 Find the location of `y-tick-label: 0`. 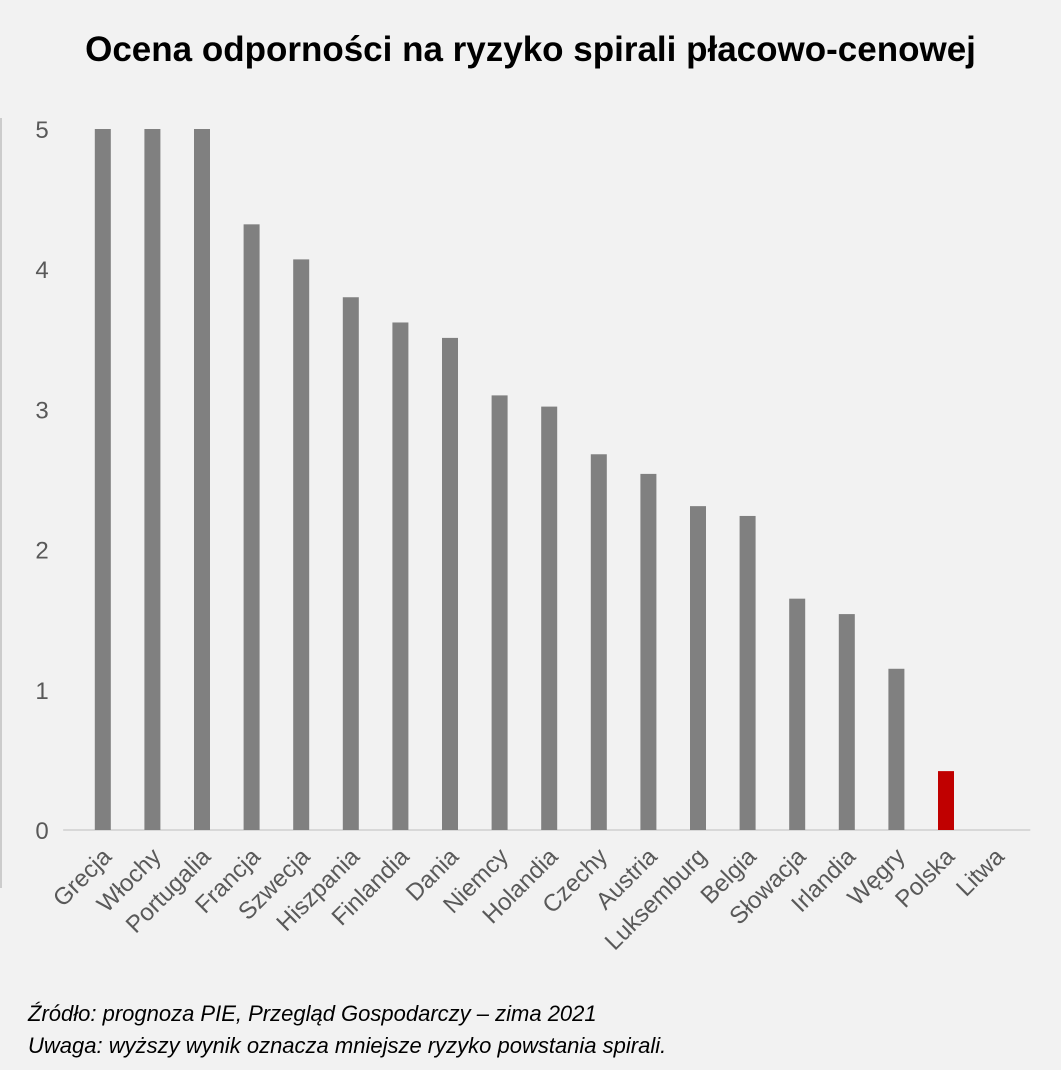

y-tick-label: 0 is located at coordinates (41, 831).